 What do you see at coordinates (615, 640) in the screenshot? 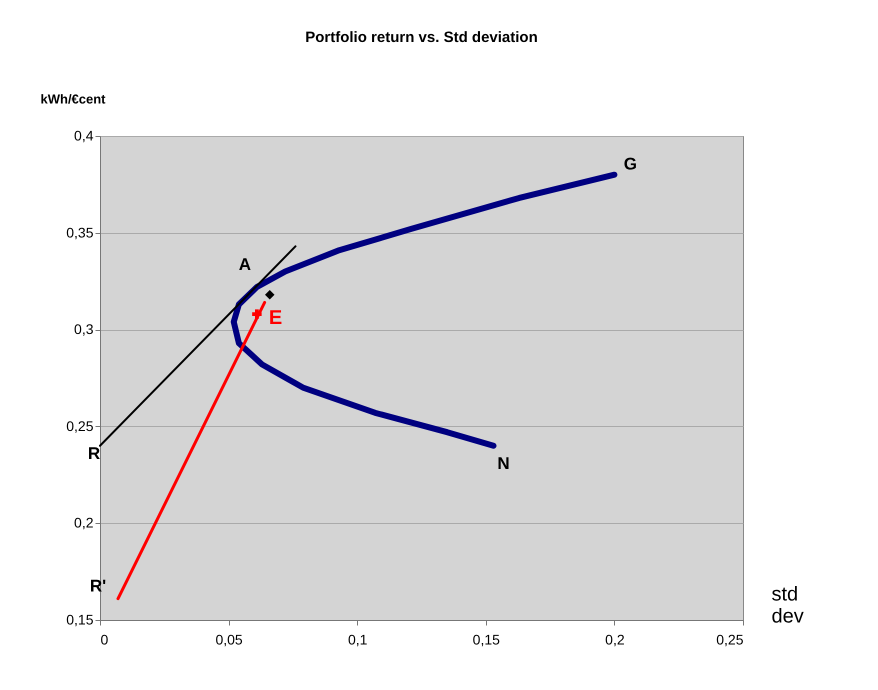
I see `x-tick-label: 0,2` at bounding box center [615, 640].